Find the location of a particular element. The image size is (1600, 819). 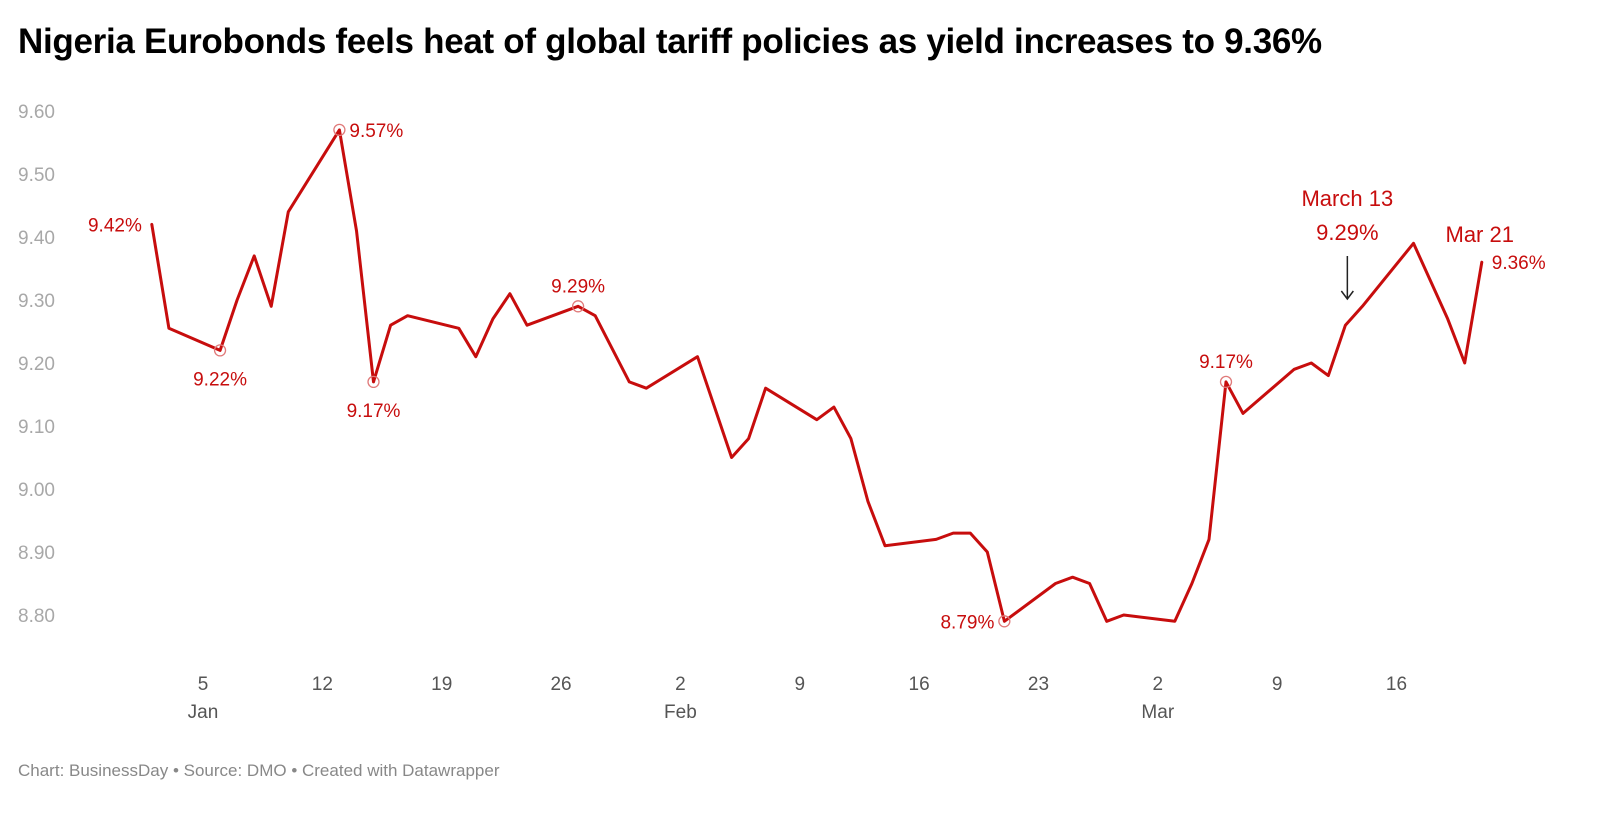

y-tick-label: 9.30 is located at coordinates (36, 301).